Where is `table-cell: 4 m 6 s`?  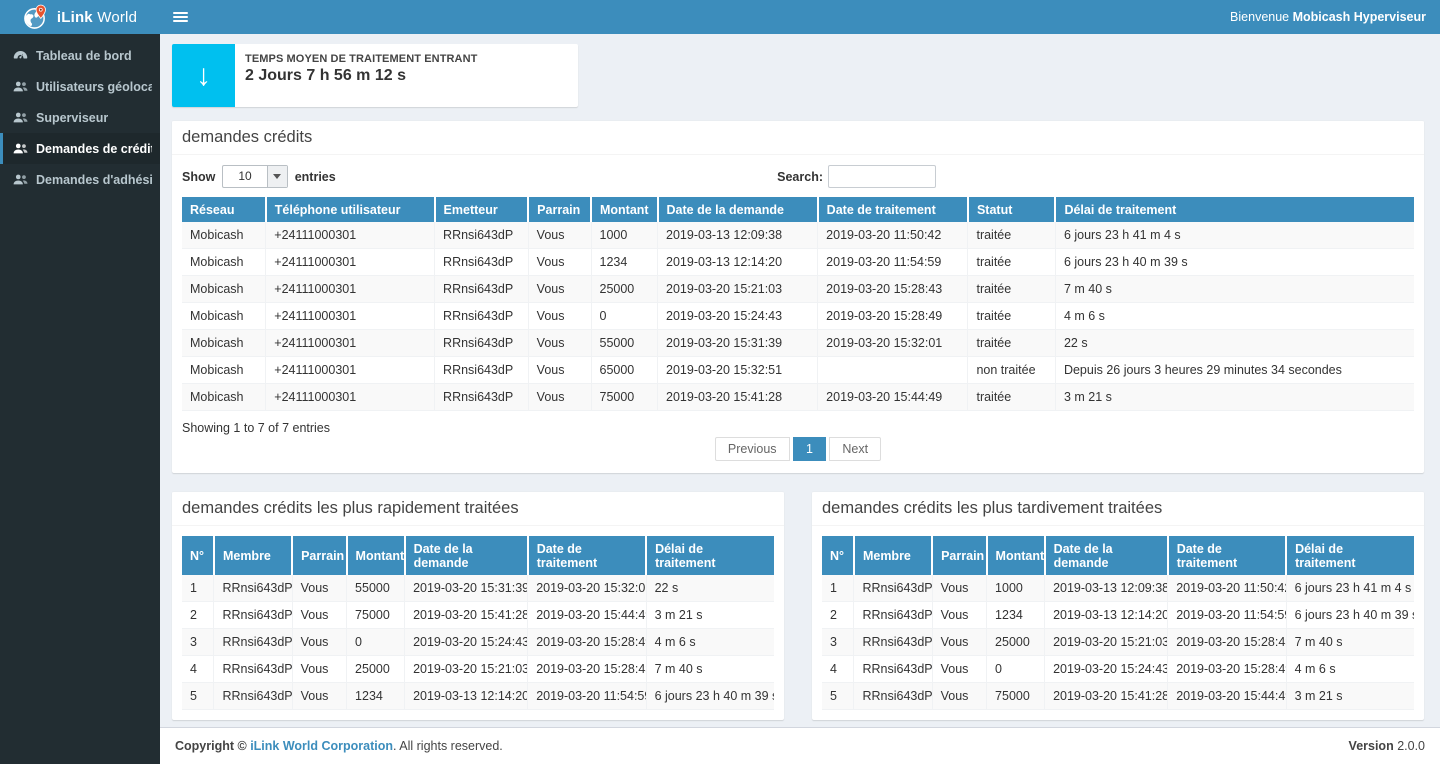
table-cell: 4 m 6 s is located at coordinates (1350, 669).